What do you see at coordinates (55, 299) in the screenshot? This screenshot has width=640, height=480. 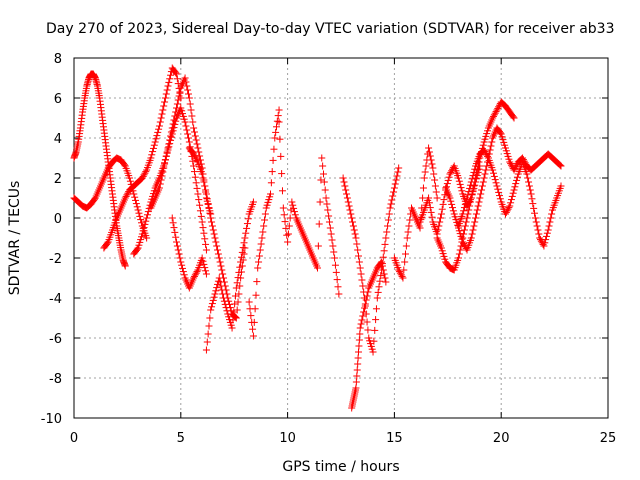 I see `y-tick-label: -4` at bounding box center [55, 299].